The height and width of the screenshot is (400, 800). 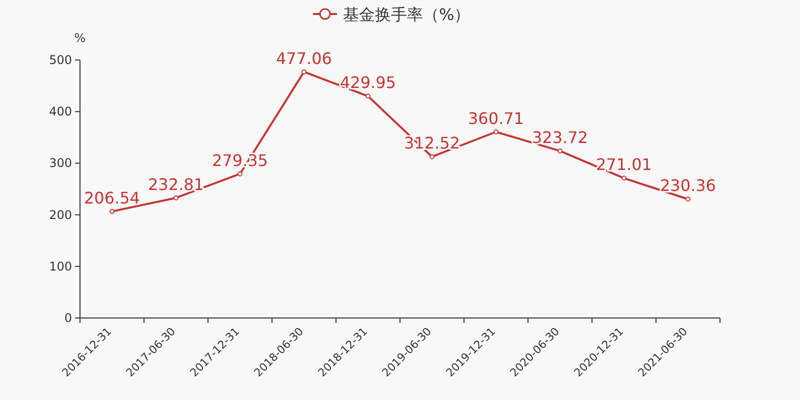 I want to click on data-label: 230.36, so click(x=688, y=186).